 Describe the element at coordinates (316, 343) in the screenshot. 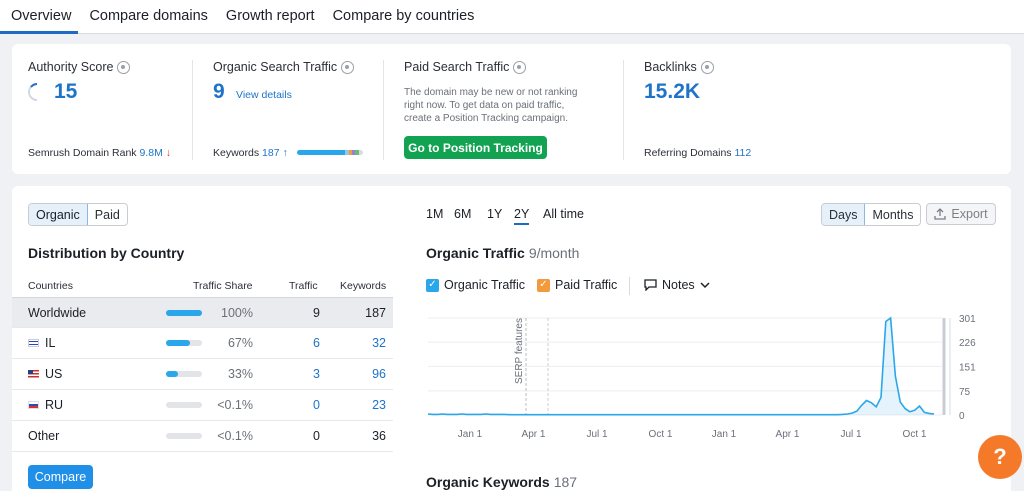

I see `traffic-value: 6` at that location.